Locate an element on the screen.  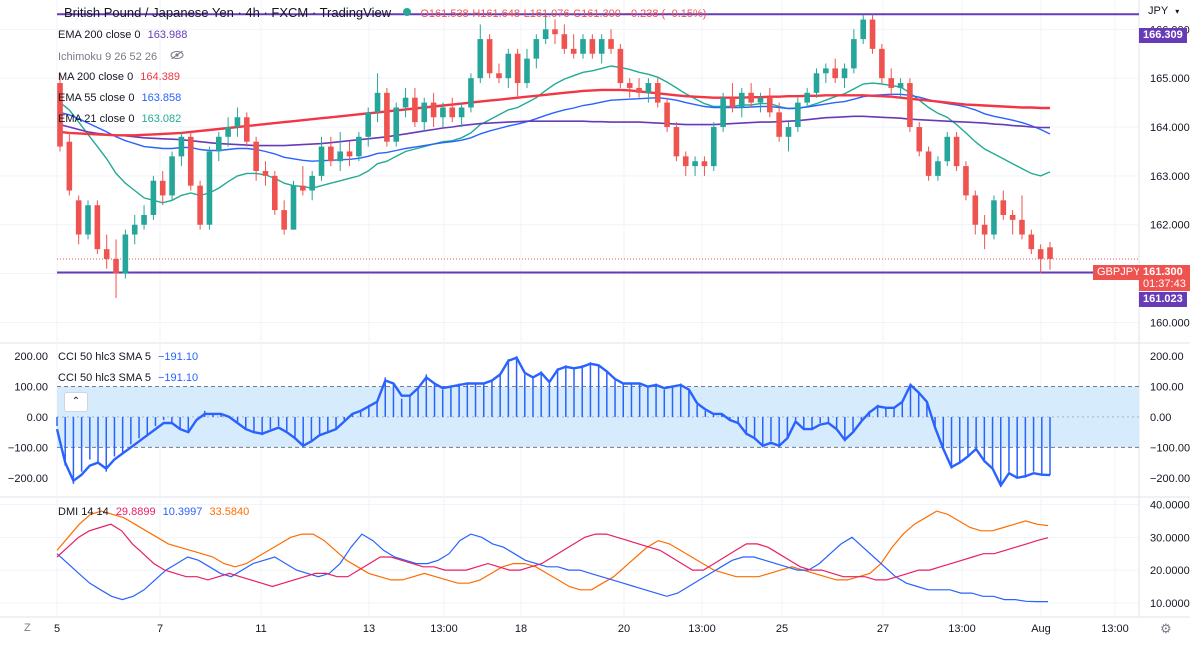
legend-dmi-minus: 10.3997 is located at coordinates (182, 512).